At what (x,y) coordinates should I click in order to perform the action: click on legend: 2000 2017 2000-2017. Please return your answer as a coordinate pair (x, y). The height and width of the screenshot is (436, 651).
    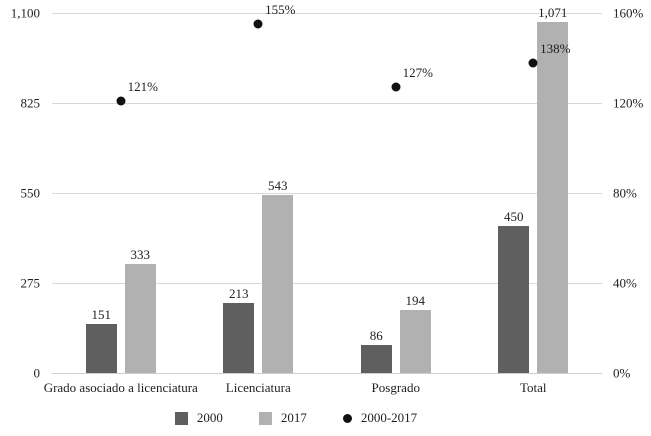
    Looking at the image, I should click on (296, 418).